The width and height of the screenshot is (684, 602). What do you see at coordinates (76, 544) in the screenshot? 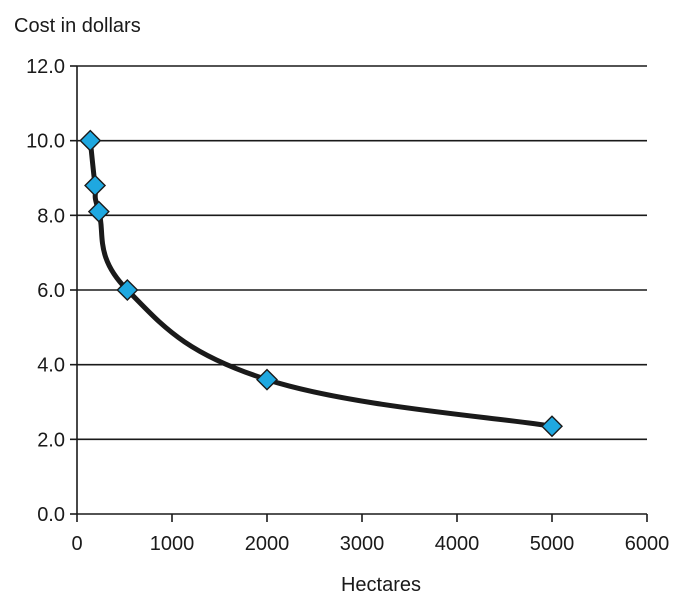
I see `x-tick-label: 0` at bounding box center [76, 544].